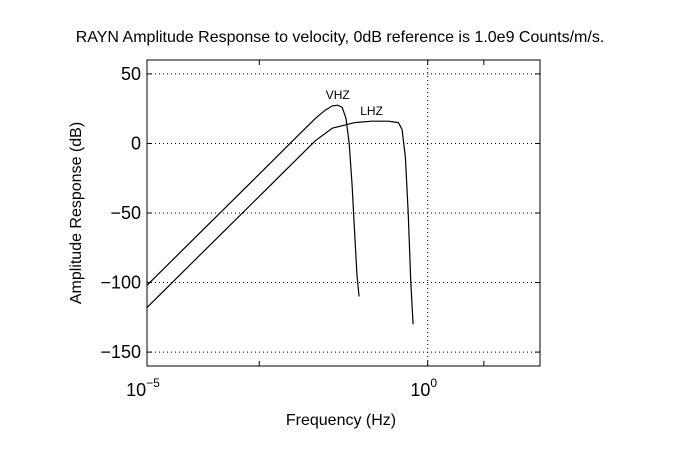  What do you see at coordinates (354, 103) in the screenshot?
I see `series-labels: VHZ LHZ` at bounding box center [354, 103].